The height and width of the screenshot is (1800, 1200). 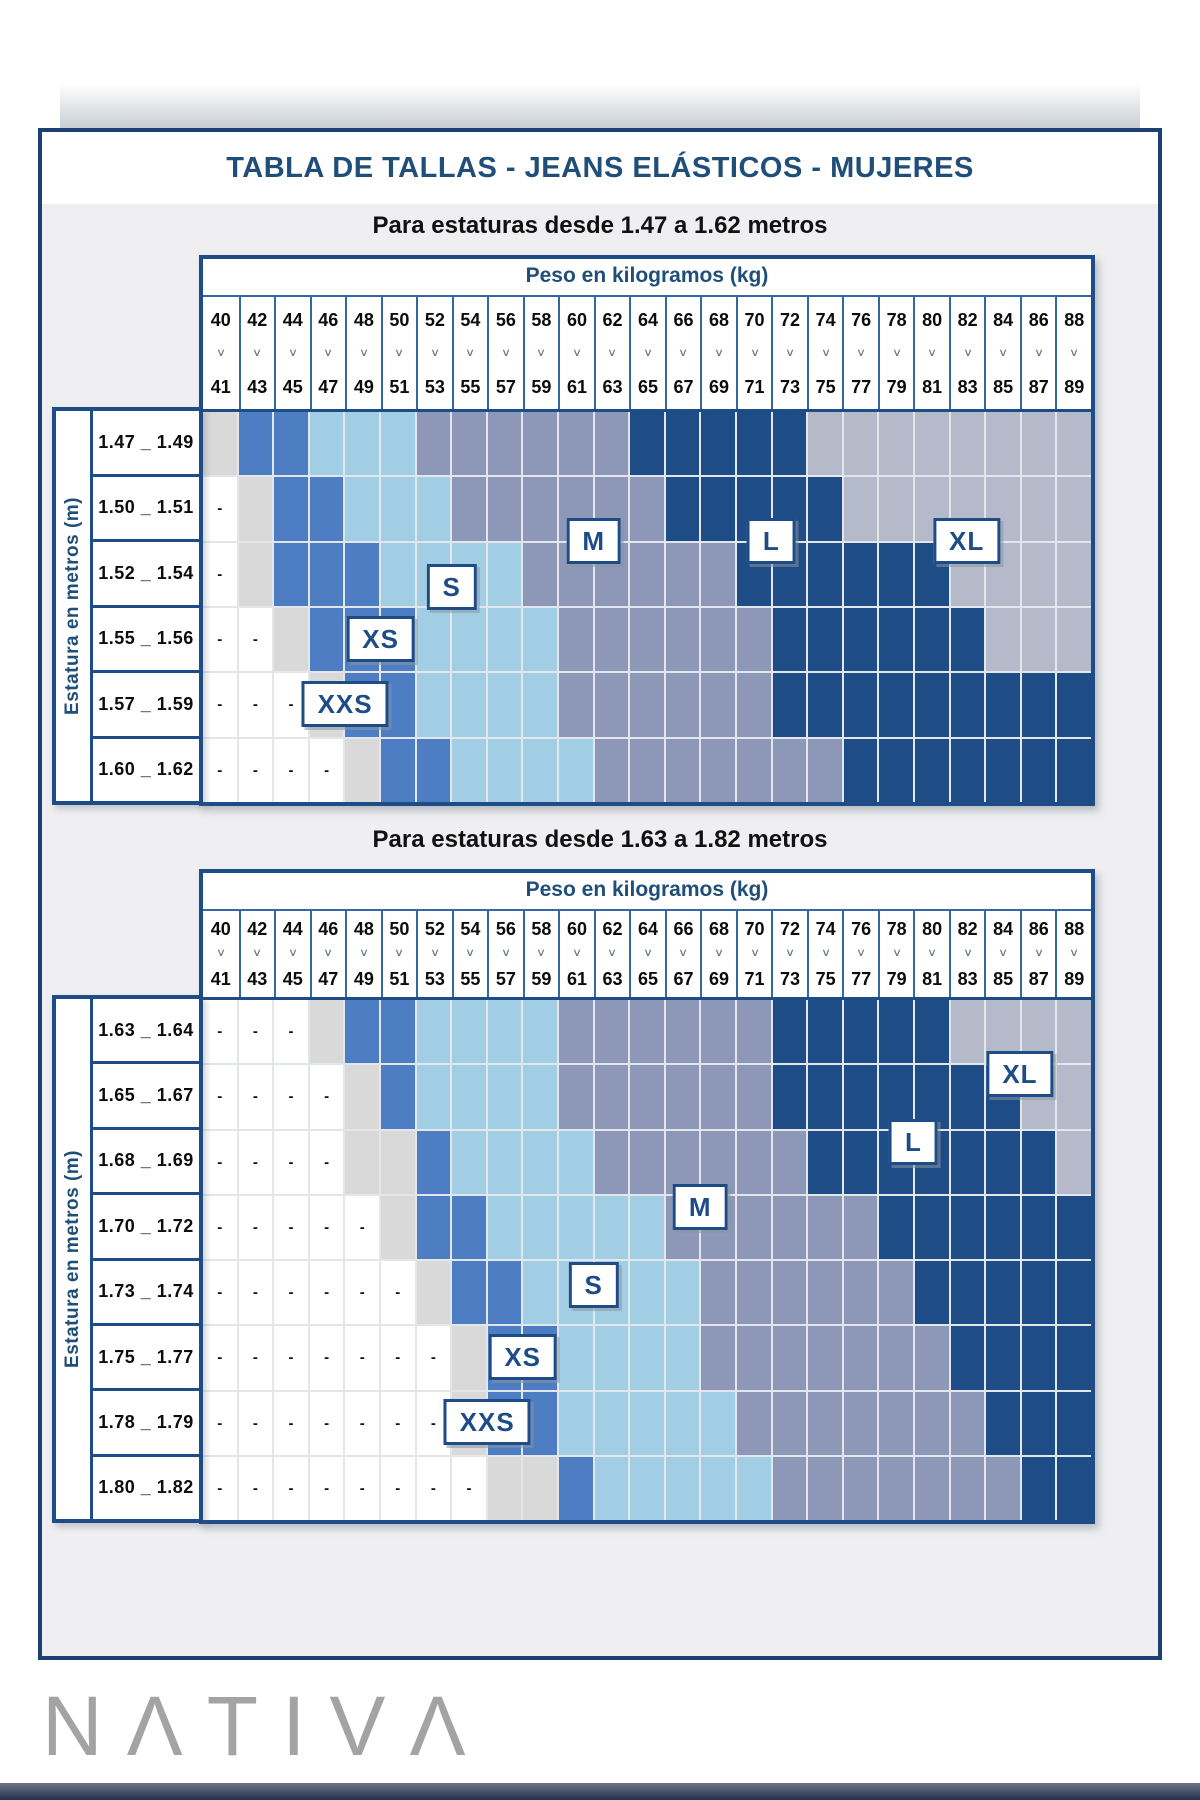 I want to click on weight-from-value: 44, so click(x=292, y=319).